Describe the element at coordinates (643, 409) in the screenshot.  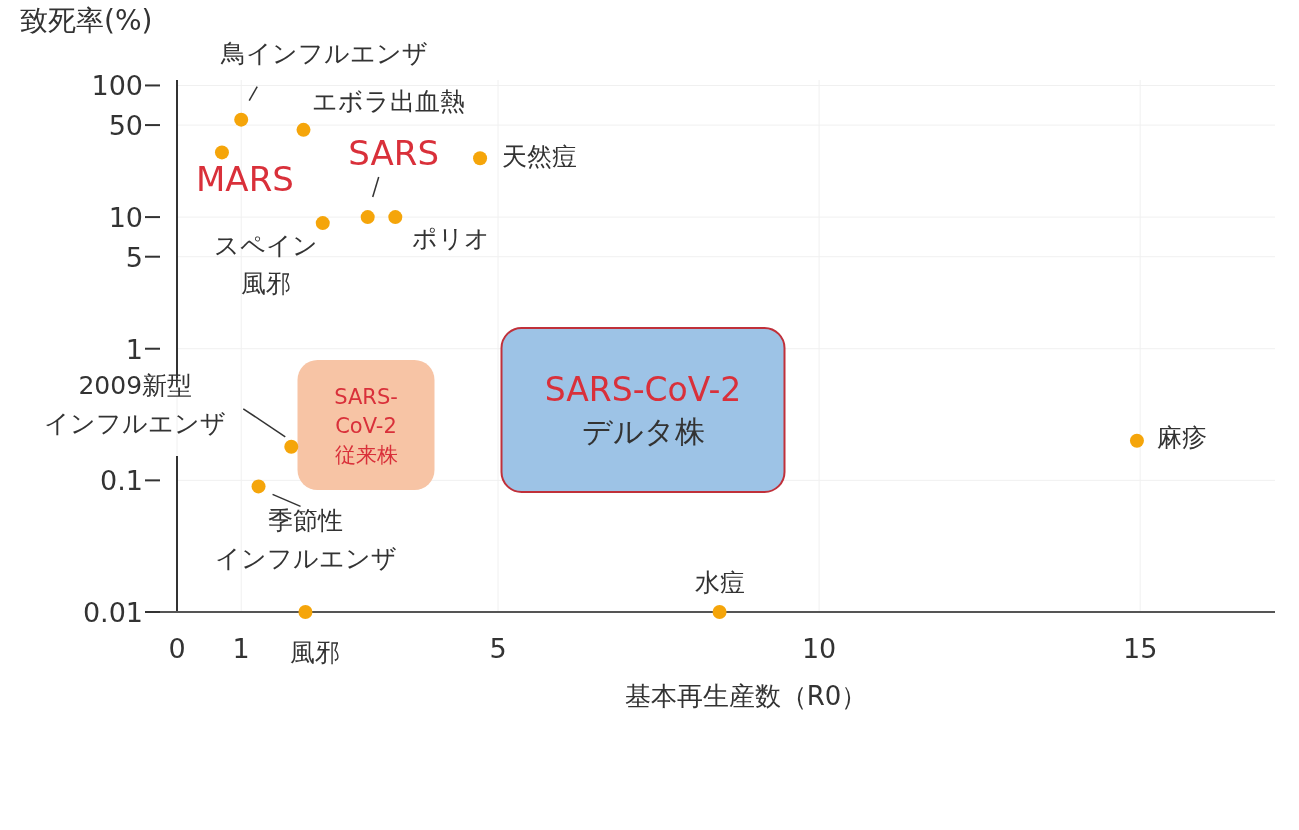
I see `annotation: SARS-CoV-2デルタ株` at that location.